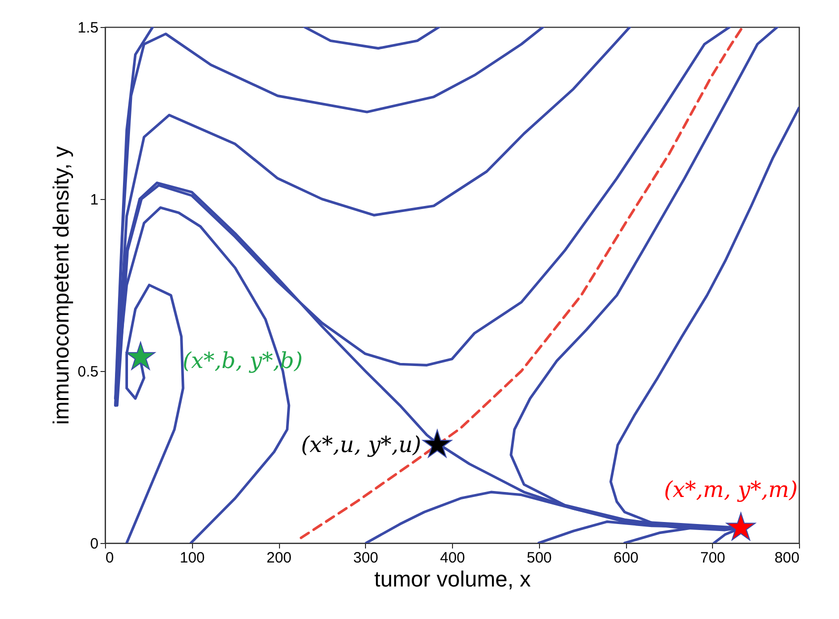  I want to click on x-tick-label: 0, so click(110, 558).